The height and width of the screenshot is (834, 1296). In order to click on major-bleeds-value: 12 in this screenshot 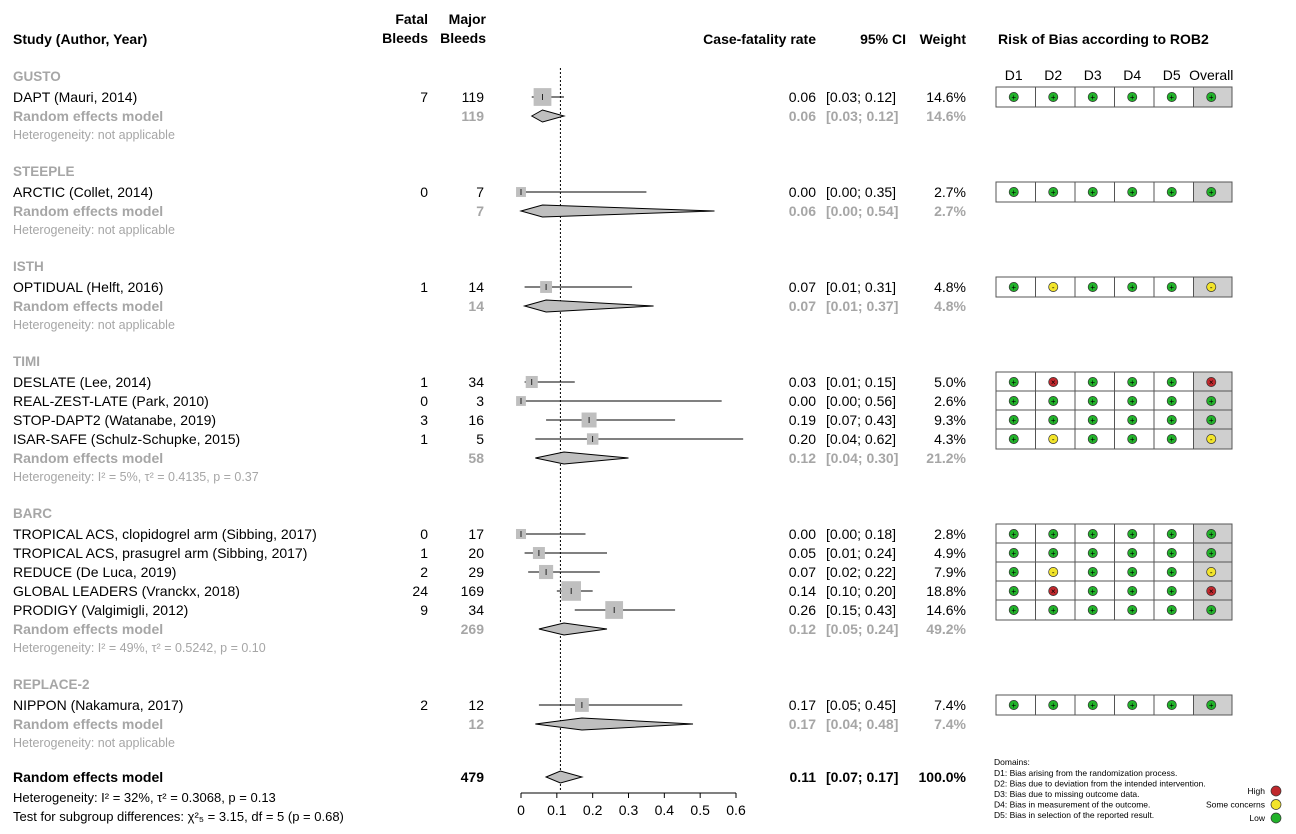, I will do `click(476, 705)`.